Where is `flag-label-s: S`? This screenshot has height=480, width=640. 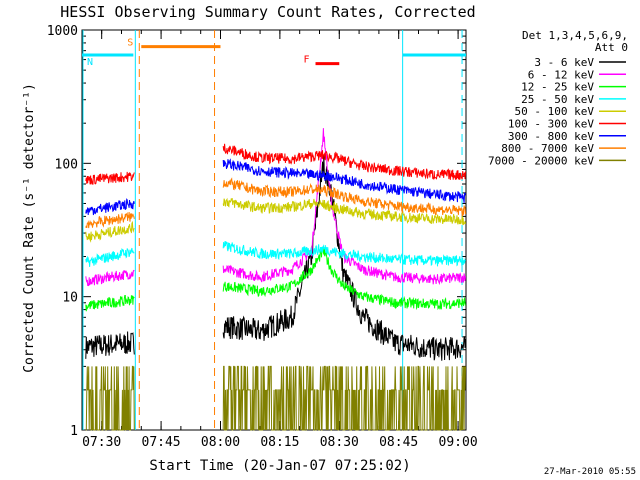
flag-label-s: S is located at coordinates (130, 43).